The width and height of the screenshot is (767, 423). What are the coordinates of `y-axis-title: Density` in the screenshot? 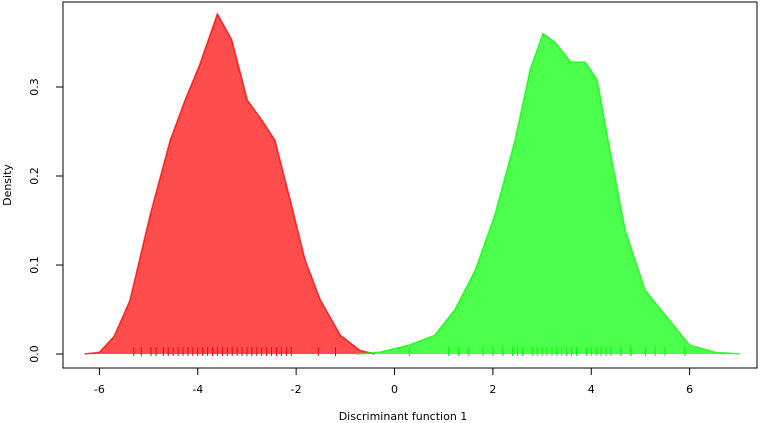 It's located at (7, 185).